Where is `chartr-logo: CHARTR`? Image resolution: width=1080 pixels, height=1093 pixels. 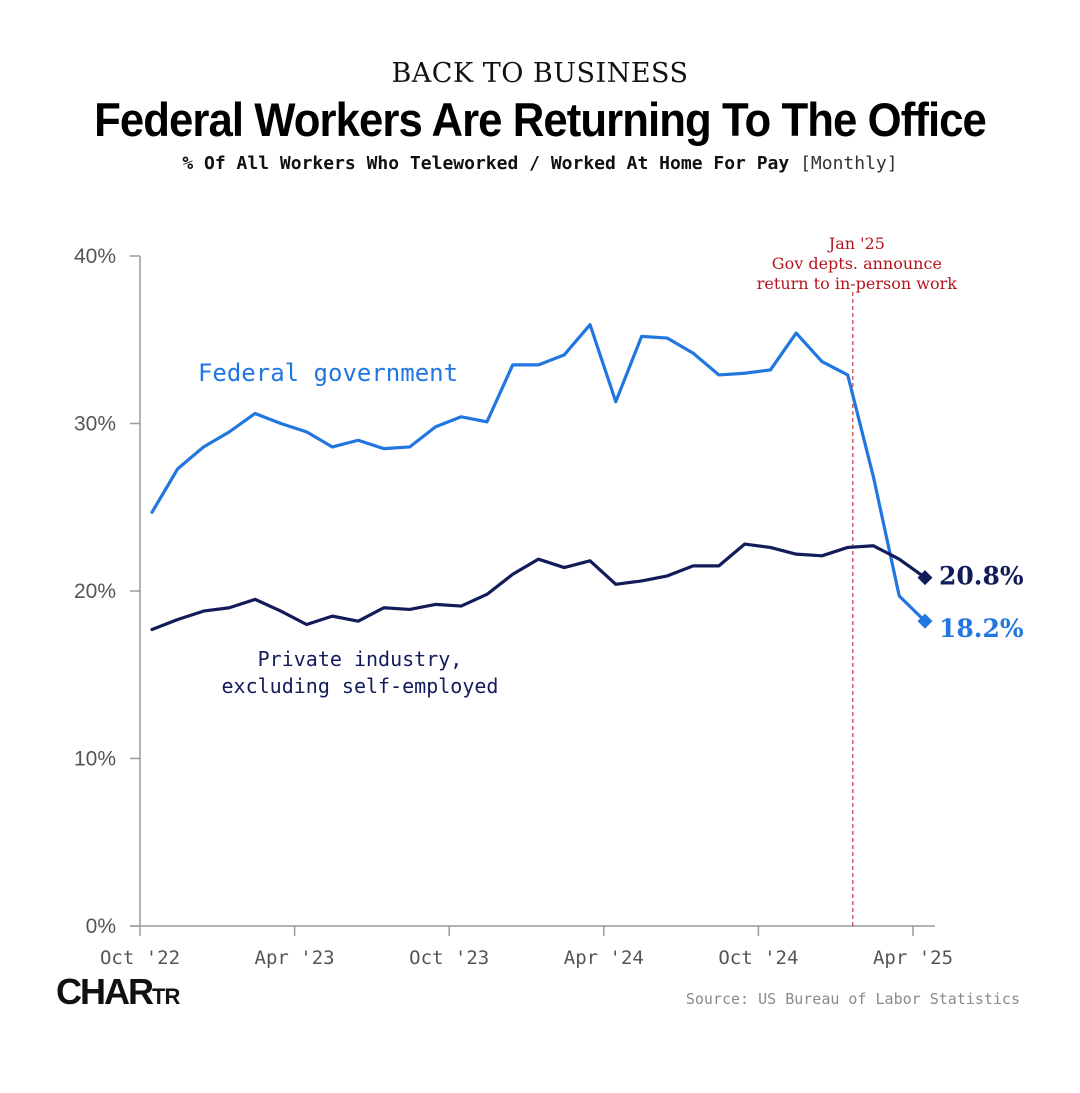
chartr-logo: CHARTR is located at coordinates (118, 994).